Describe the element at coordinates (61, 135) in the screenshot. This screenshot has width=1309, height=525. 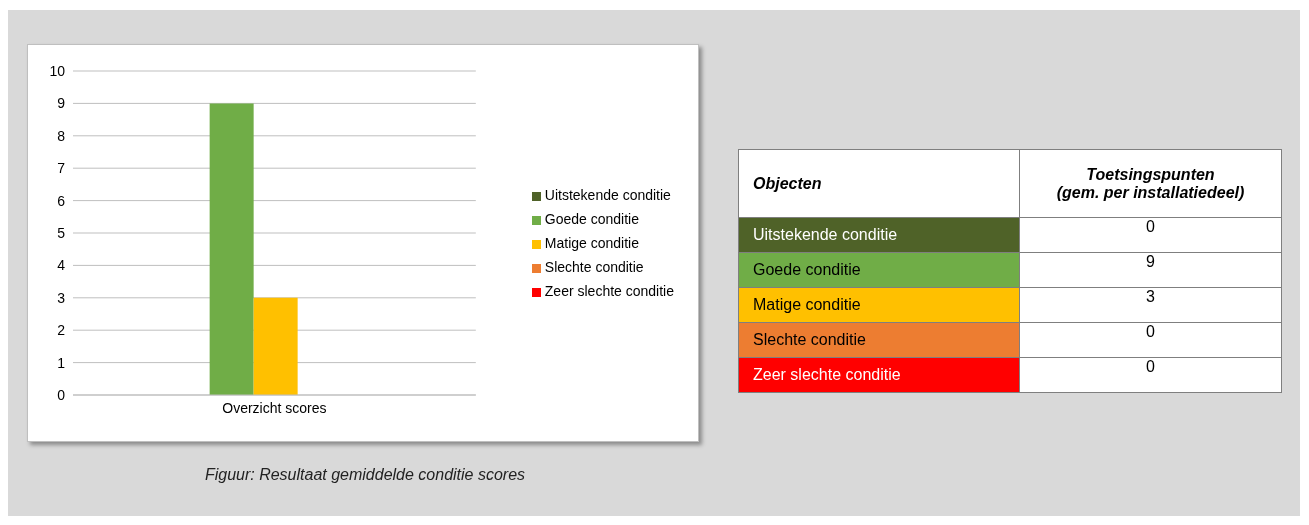
I see `y-tick-label: 8` at that location.